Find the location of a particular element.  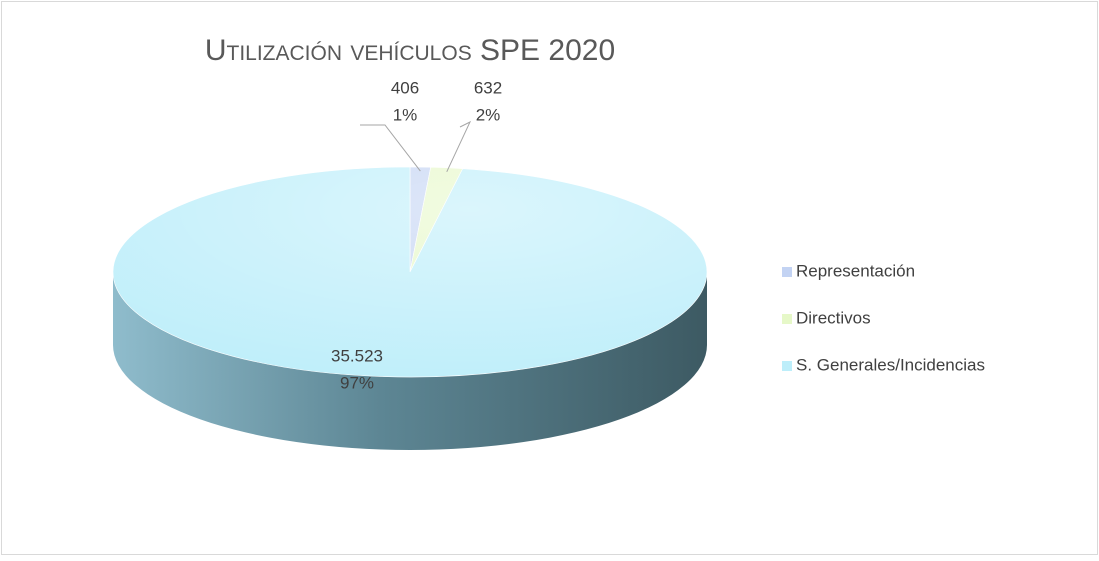

data-label-value: 35.523 is located at coordinates (357, 355).